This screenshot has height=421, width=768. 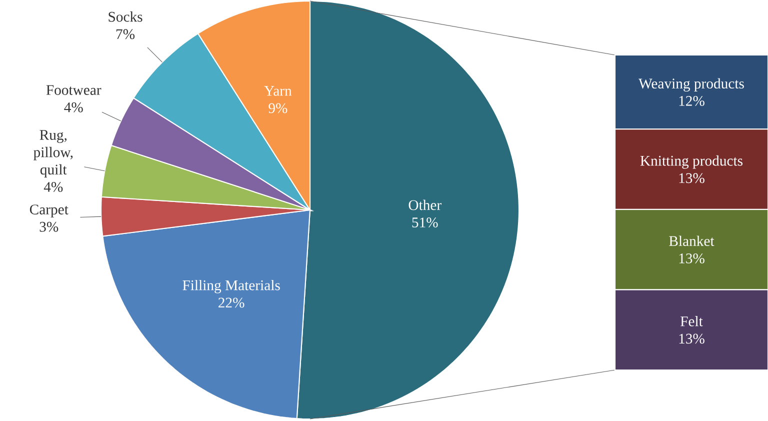 What do you see at coordinates (691, 85) in the screenshot?
I see `series-label: Weaving products` at bounding box center [691, 85].